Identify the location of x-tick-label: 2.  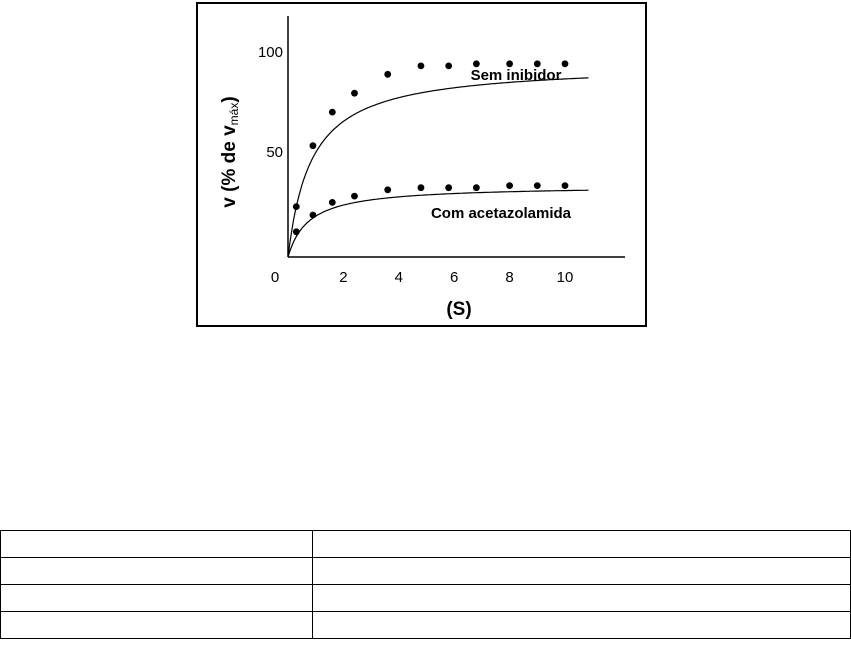
(343, 277).